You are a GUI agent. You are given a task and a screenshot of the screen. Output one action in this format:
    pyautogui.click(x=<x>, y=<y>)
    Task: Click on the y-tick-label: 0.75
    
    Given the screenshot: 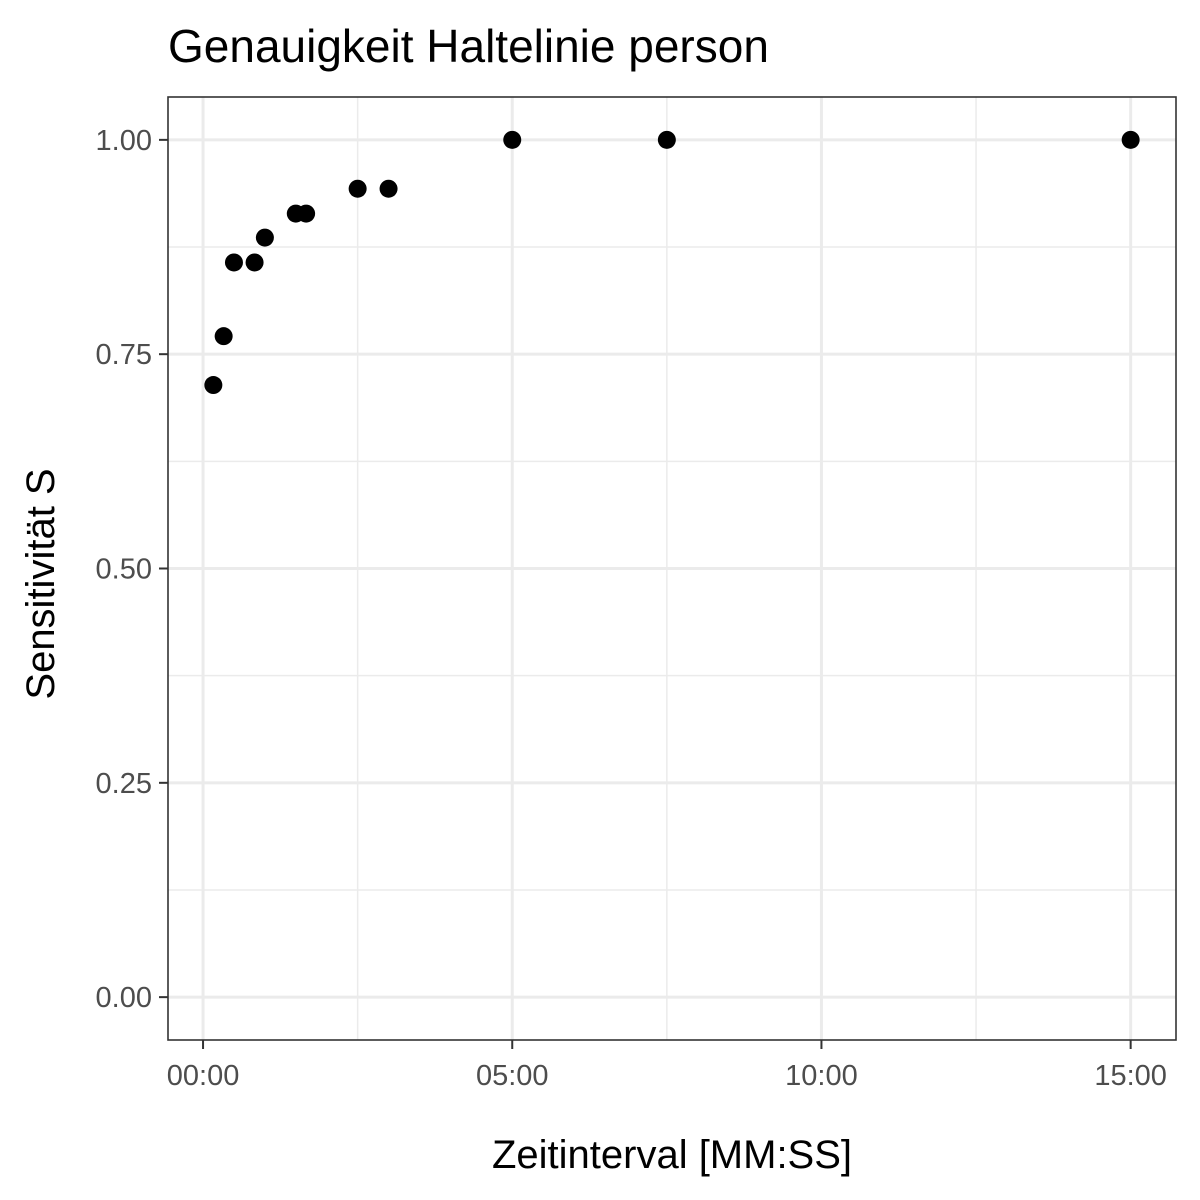 What is the action you would take?
    pyautogui.click(x=124, y=355)
    